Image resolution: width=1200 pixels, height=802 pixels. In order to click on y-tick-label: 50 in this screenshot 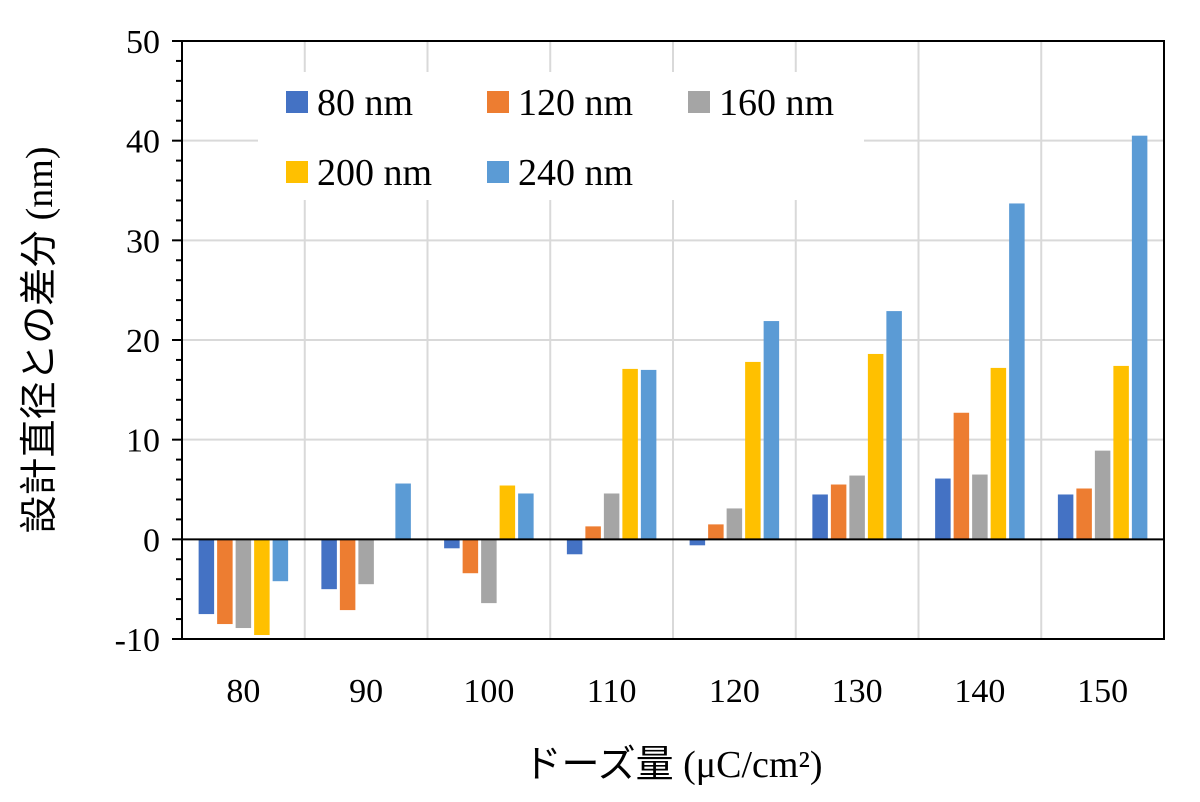, I will do `click(143, 42)`.